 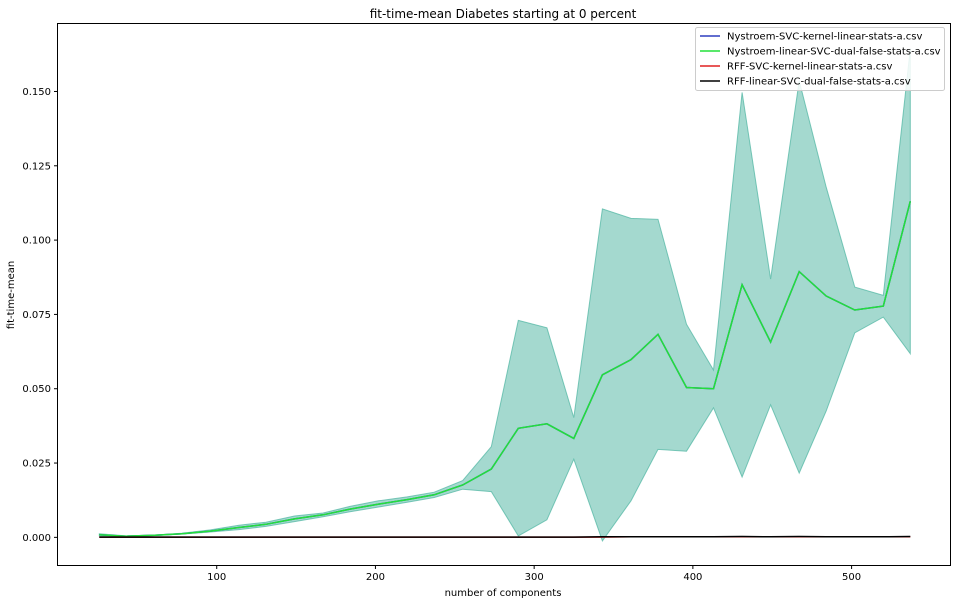 What do you see at coordinates (11, 295) in the screenshot?
I see `y-axis-label: fit-time-mean` at bounding box center [11, 295].